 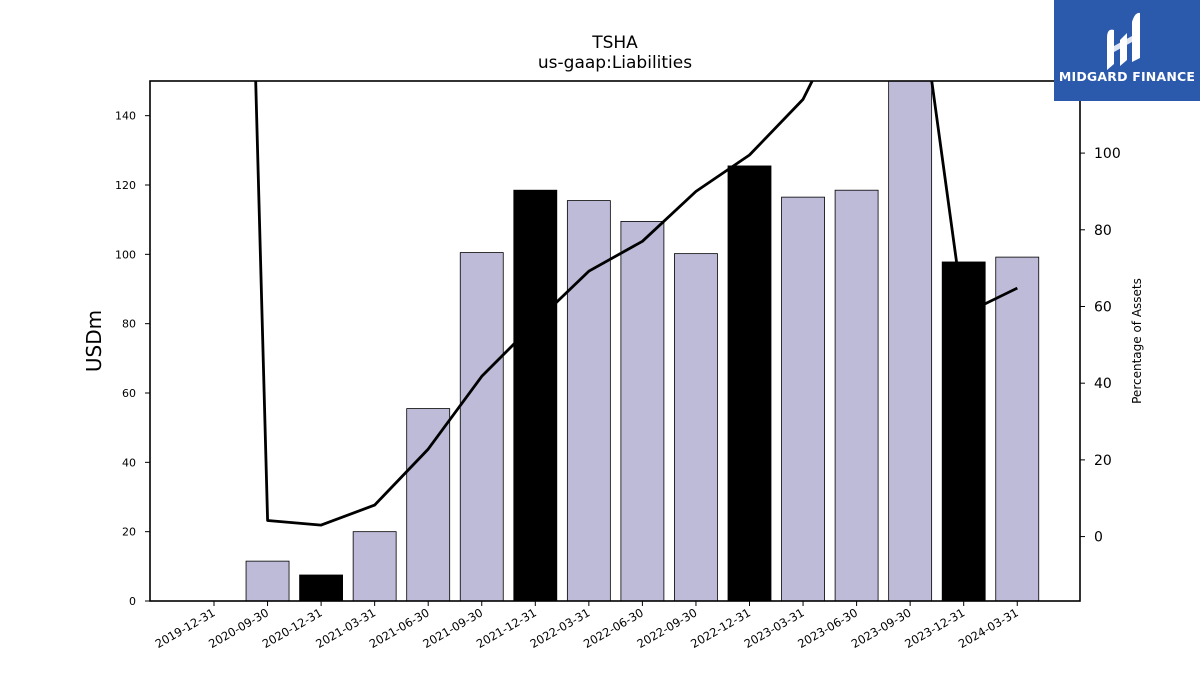 What do you see at coordinates (506, 628) in the screenshot?
I see `x-tick-label: 2021-12-31` at bounding box center [506, 628].